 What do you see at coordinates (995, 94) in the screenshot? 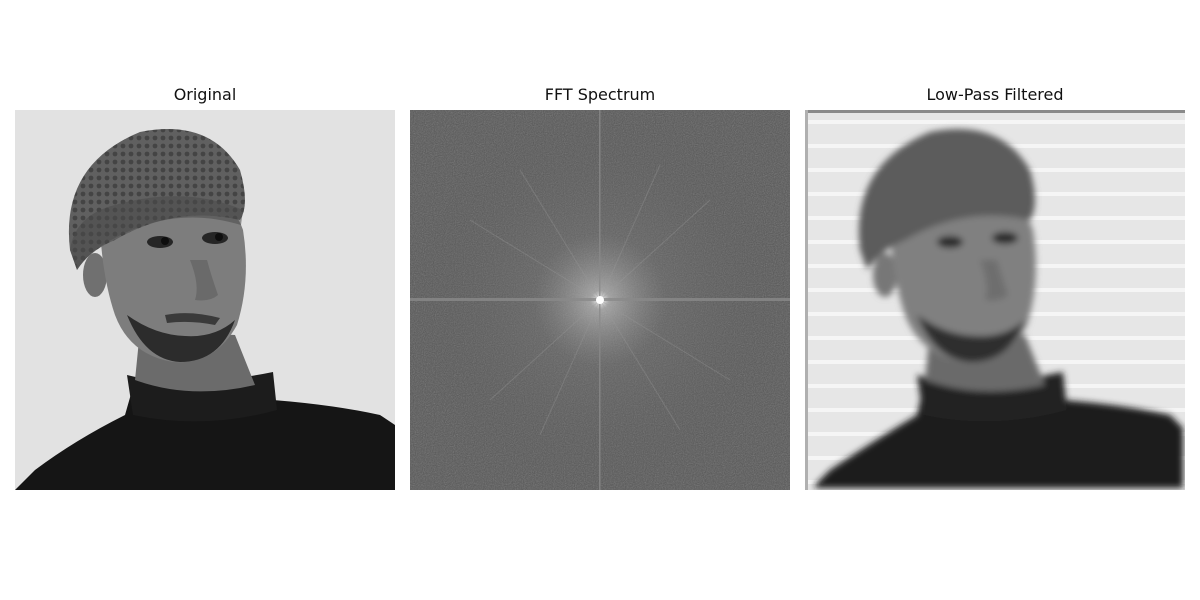
I see `panel-title-lowpass: Low-Pass Filtered` at bounding box center [995, 94].